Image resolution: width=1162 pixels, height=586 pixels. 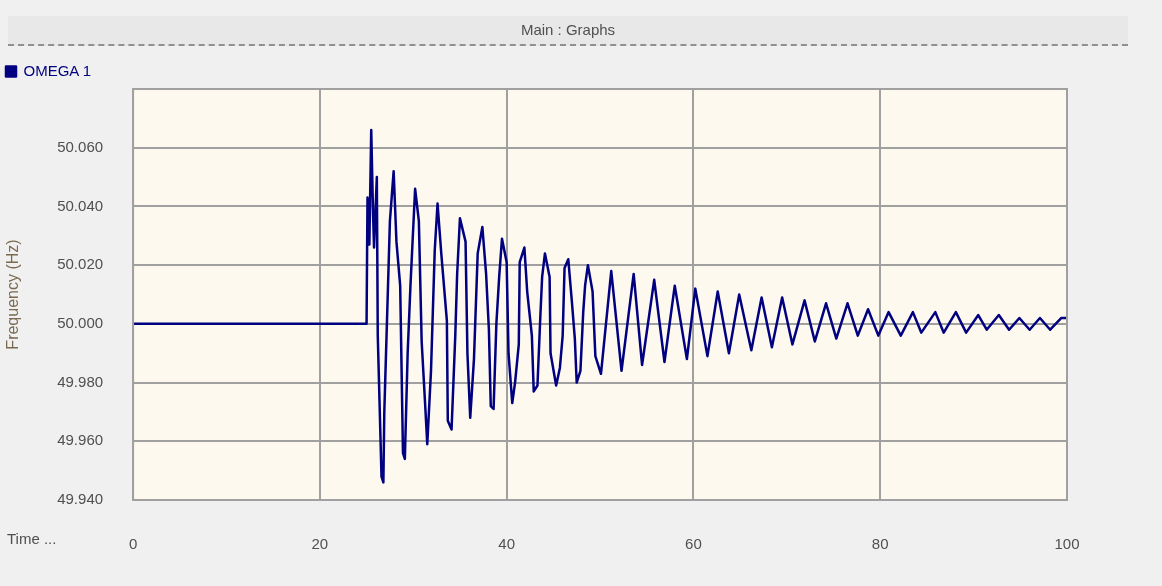 I want to click on x-tick-label: 40, so click(x=506, y=544).